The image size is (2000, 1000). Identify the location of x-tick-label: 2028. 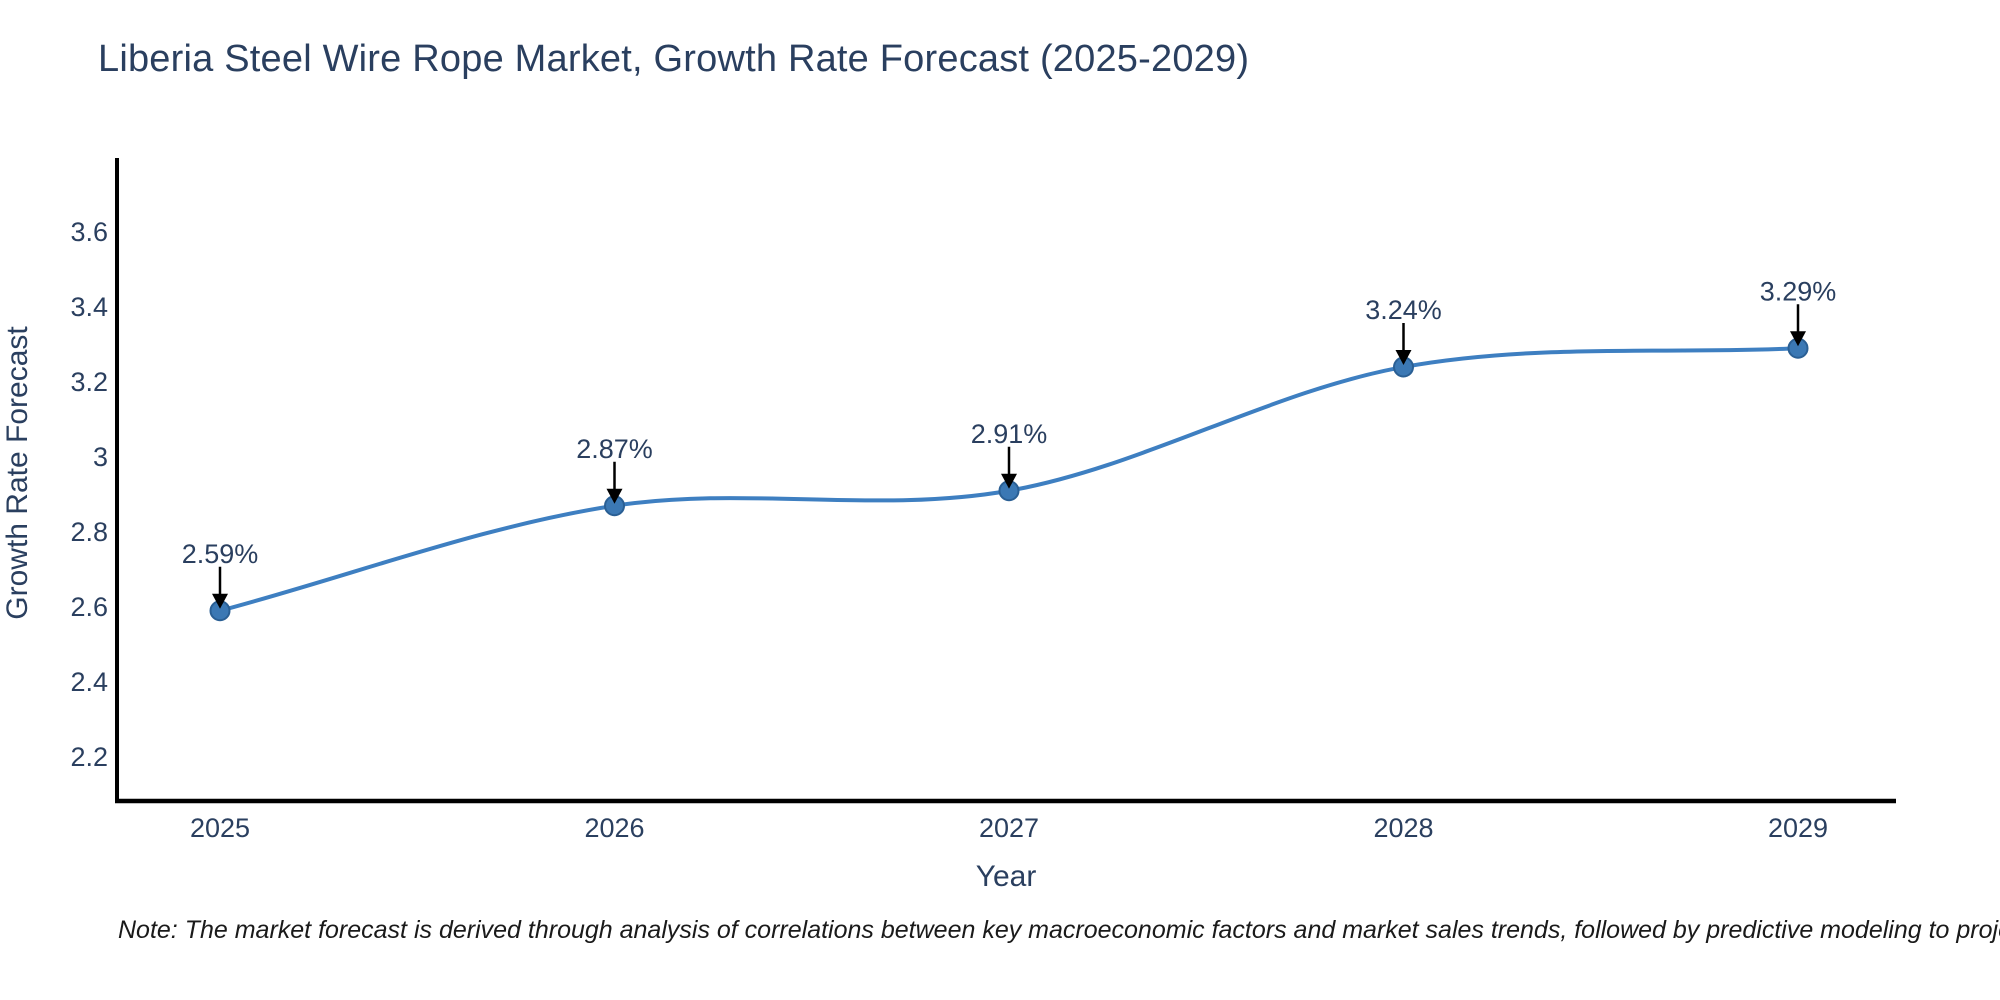
(1403, 828).